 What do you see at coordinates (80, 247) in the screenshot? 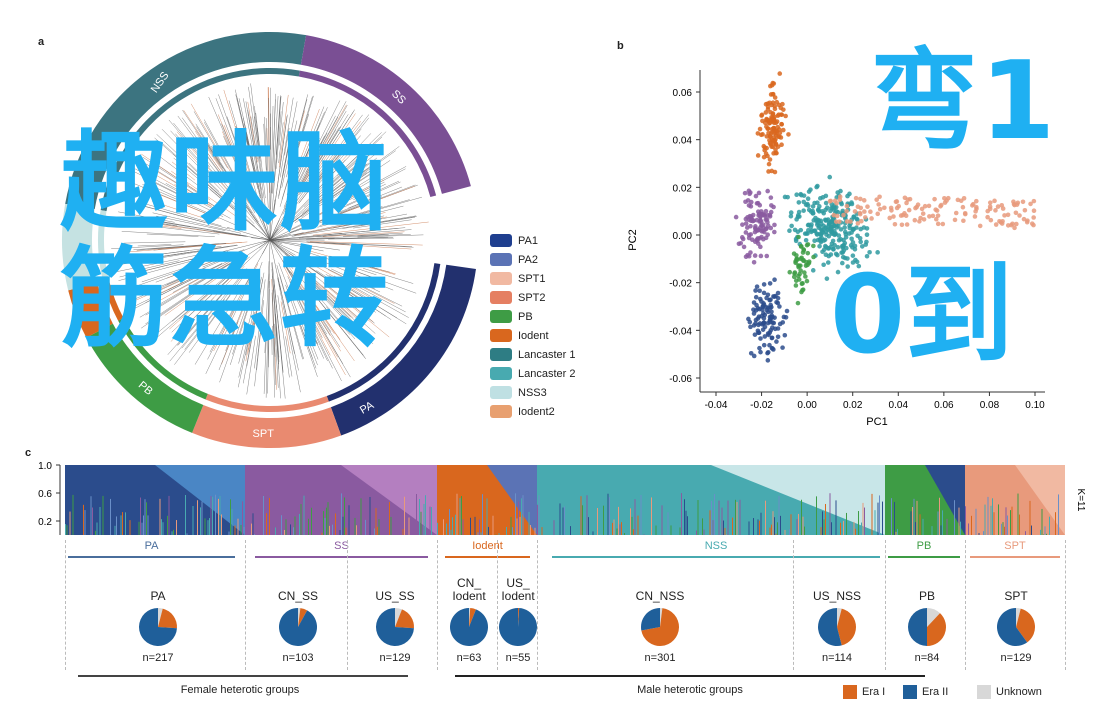
I see `ring-segment` at bounding box center [80, 247].